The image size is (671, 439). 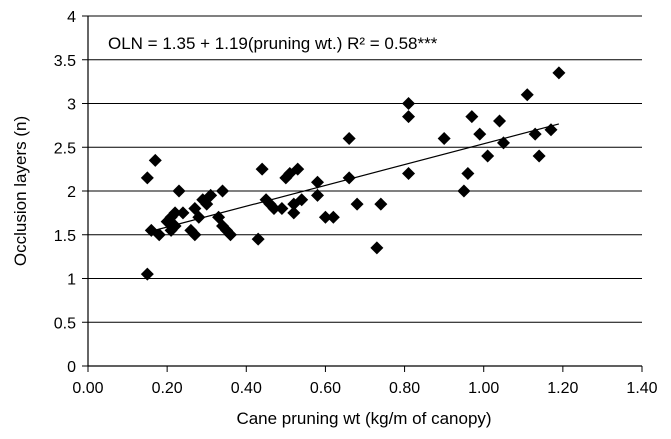 I want to click on x-tick-label: 0.00, so click(x=87, y=388).